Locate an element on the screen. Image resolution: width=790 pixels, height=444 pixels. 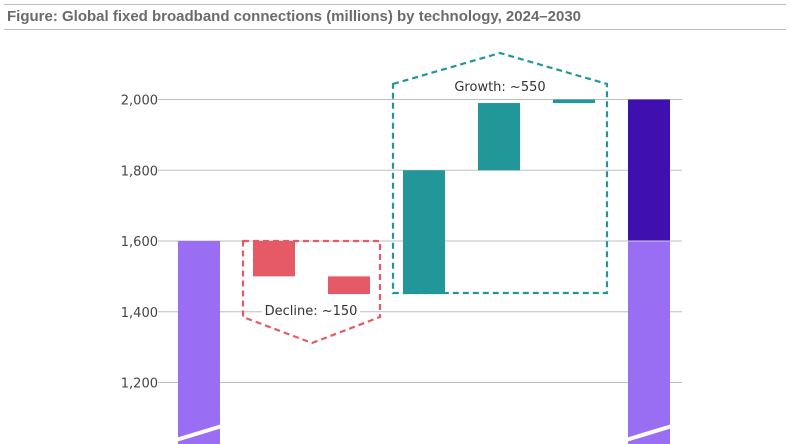
decline-label-bg is located at coordinates (311, 310).